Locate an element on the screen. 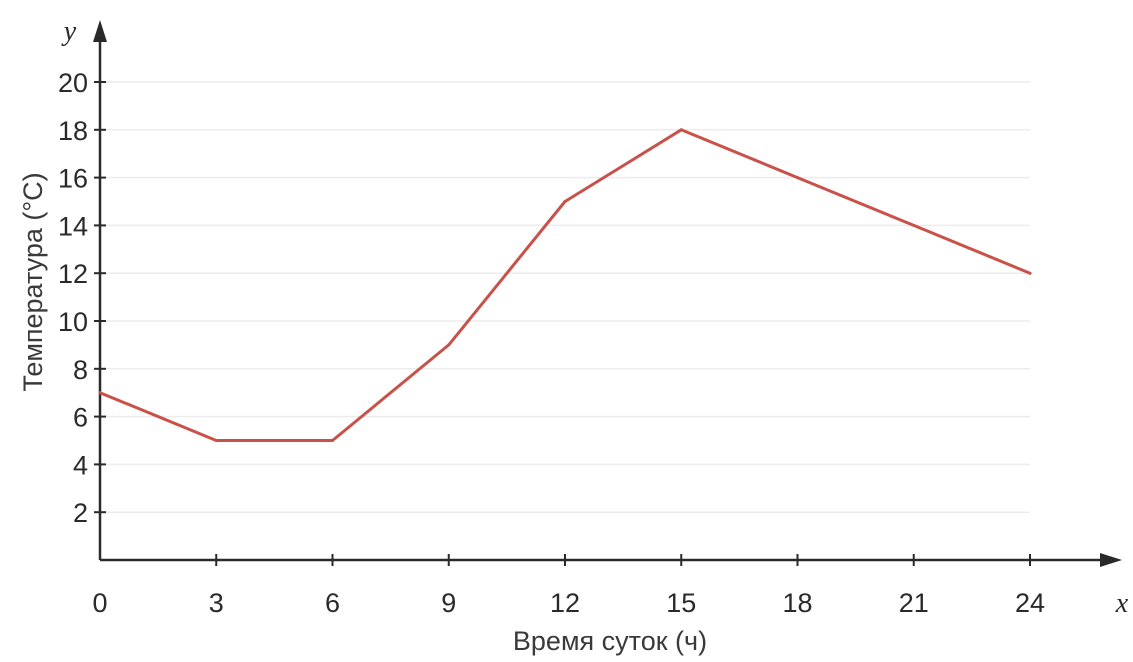 This screenshot has height=662, width=1133. x-tick-label: 3 is located at coordinates (216, 603).